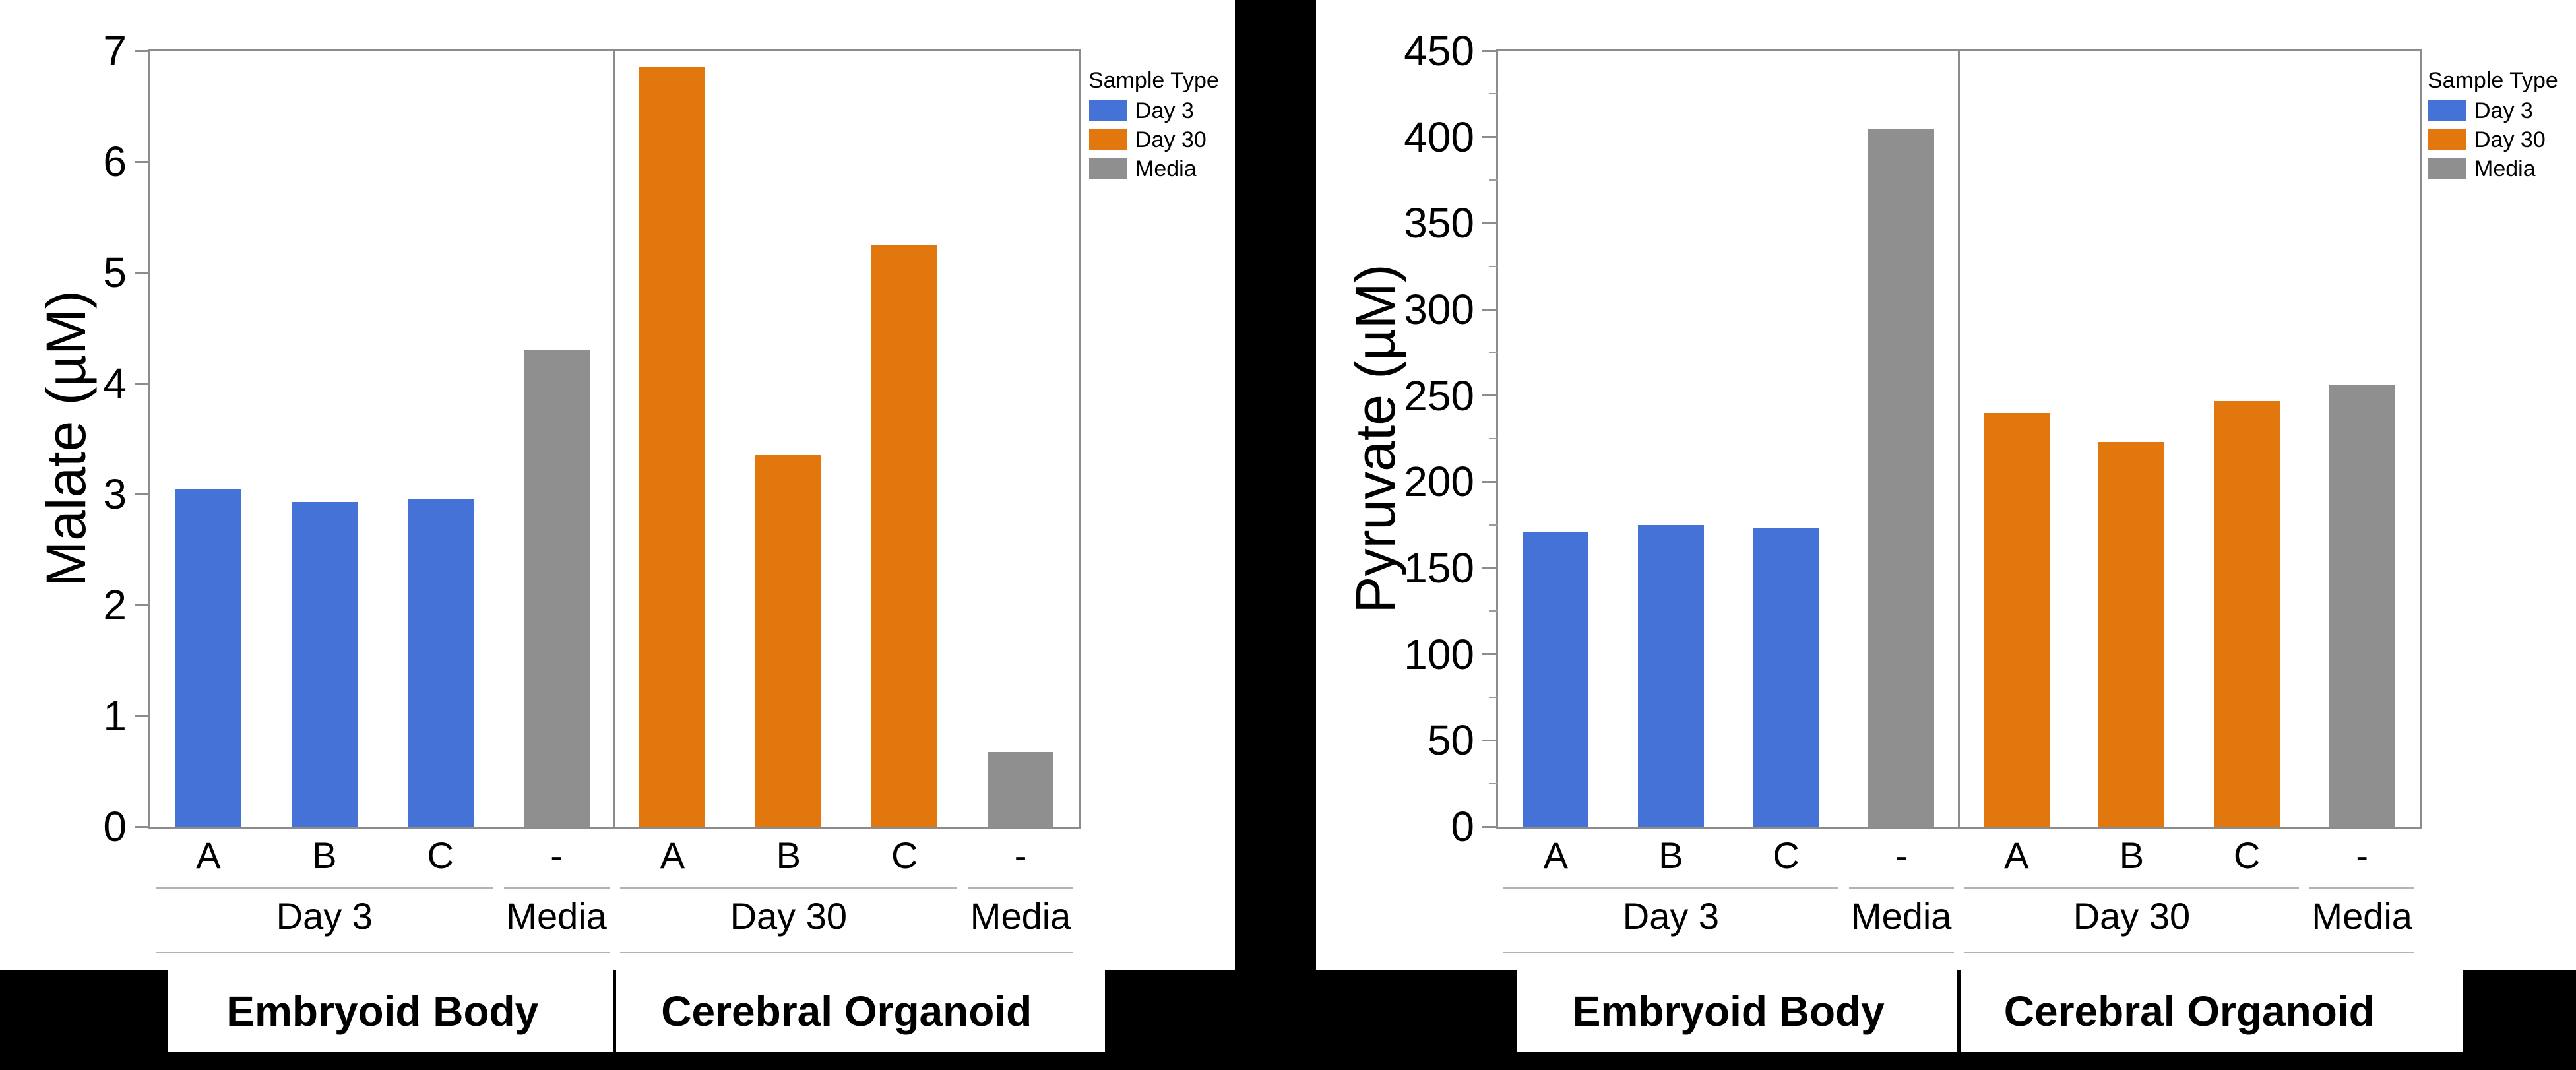 This screenshot has height=1070, width=2576. Describe the element at coordinates (789, 916) in the screenshot. I see `group-label: Day 30` at that location.